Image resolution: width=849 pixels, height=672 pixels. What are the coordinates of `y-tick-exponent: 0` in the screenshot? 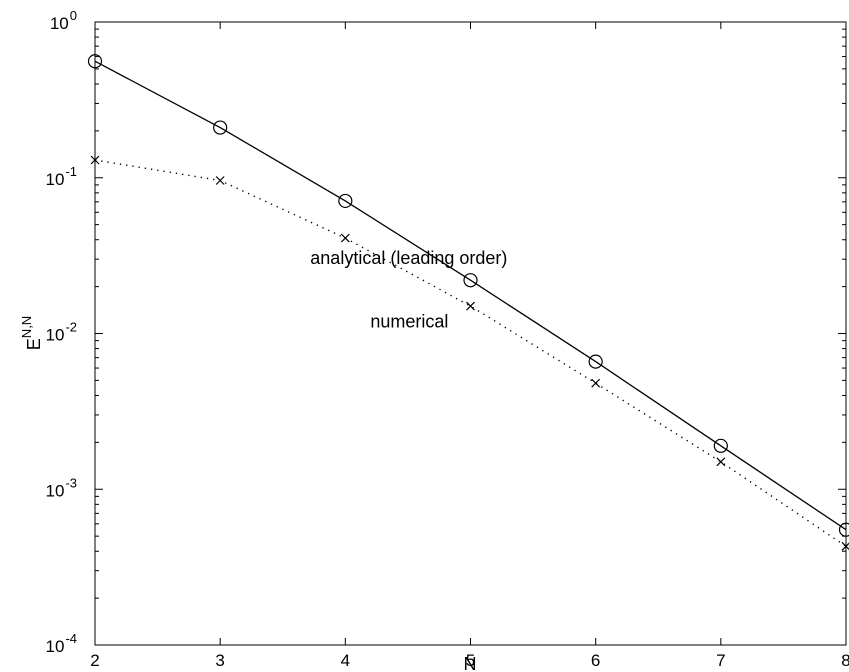 It's located at (73, 15).